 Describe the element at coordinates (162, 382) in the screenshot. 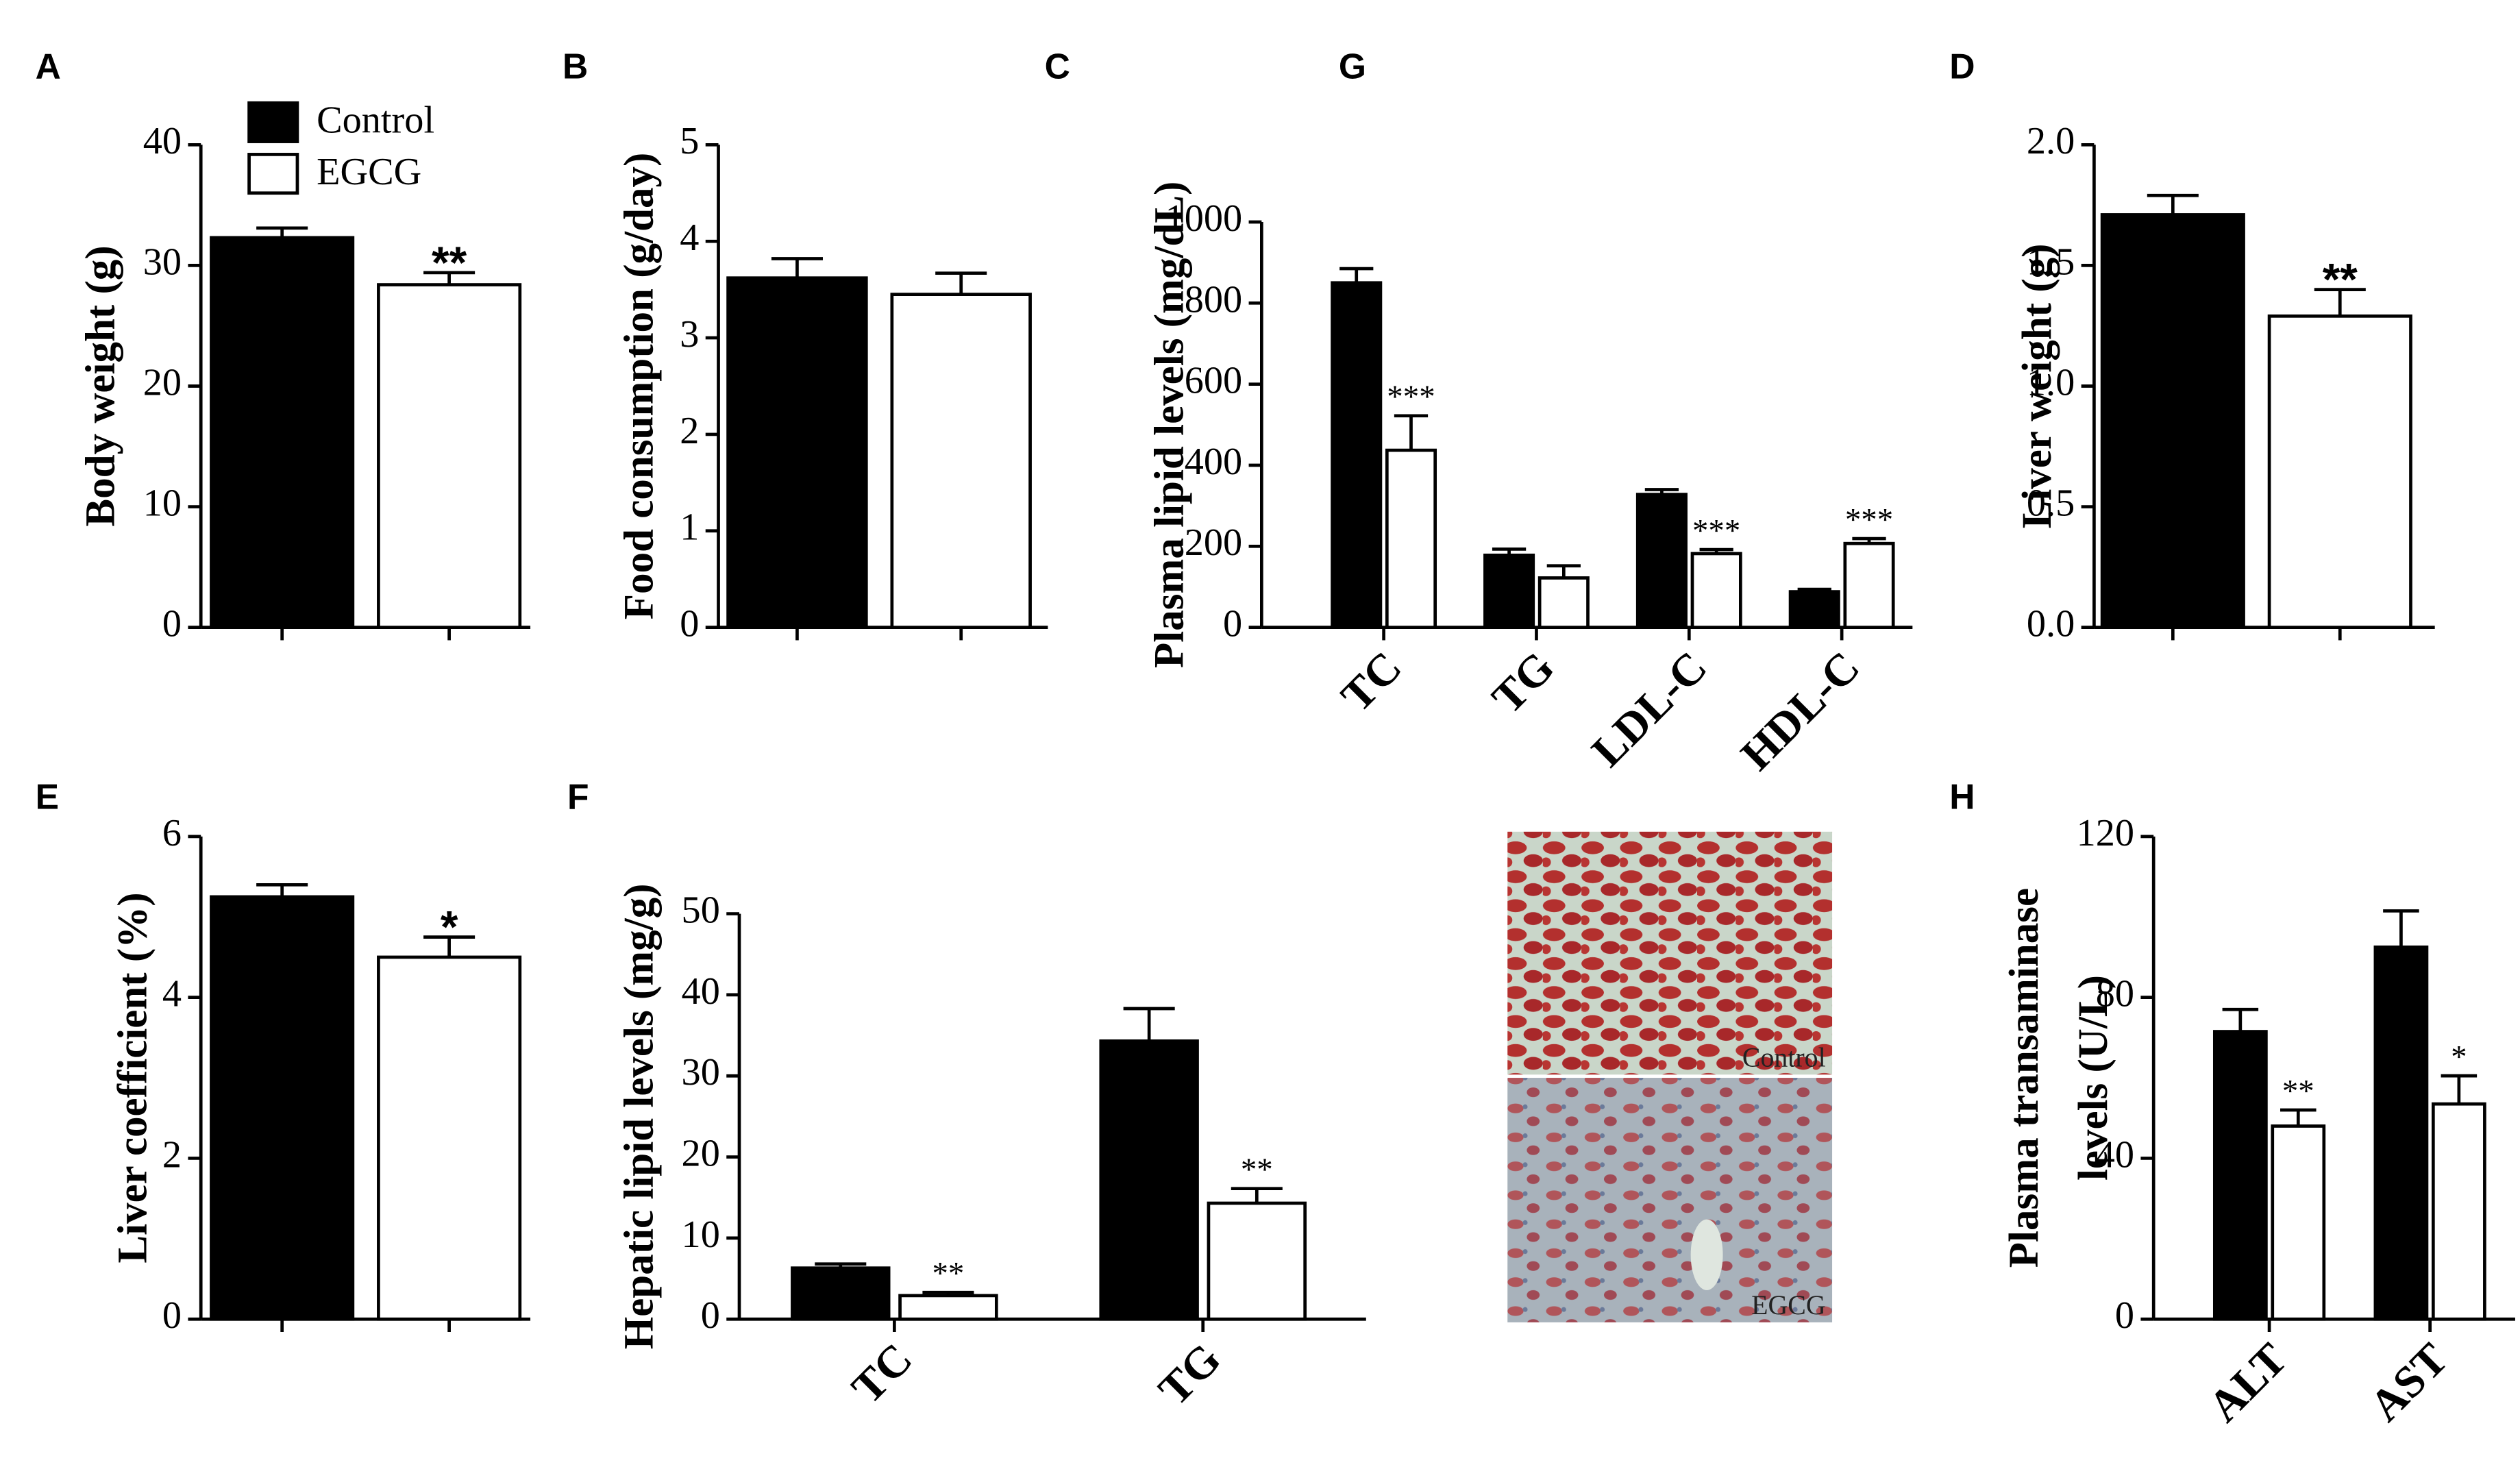

I see `y-tick-label: 20` at that location.